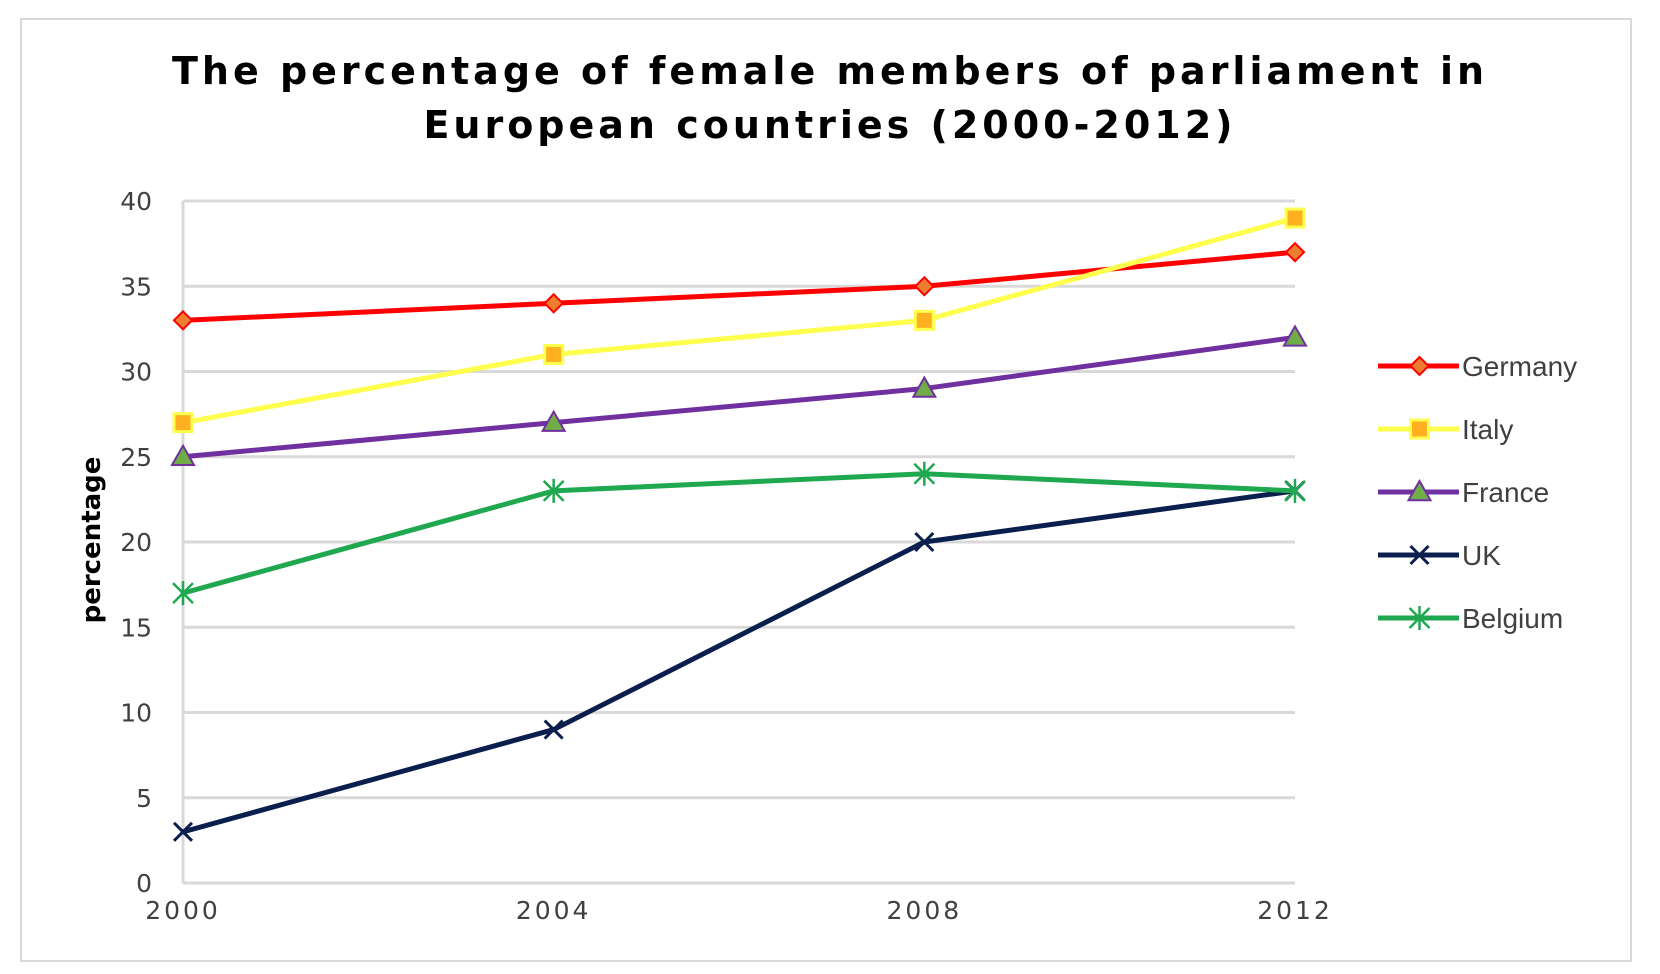 The width and height of the screenshot is (1660, 974). What do you see at coordinates (92, 540) in the screenshot?
I see `y-axis-title: percentage` at bounding box center [92, 540].